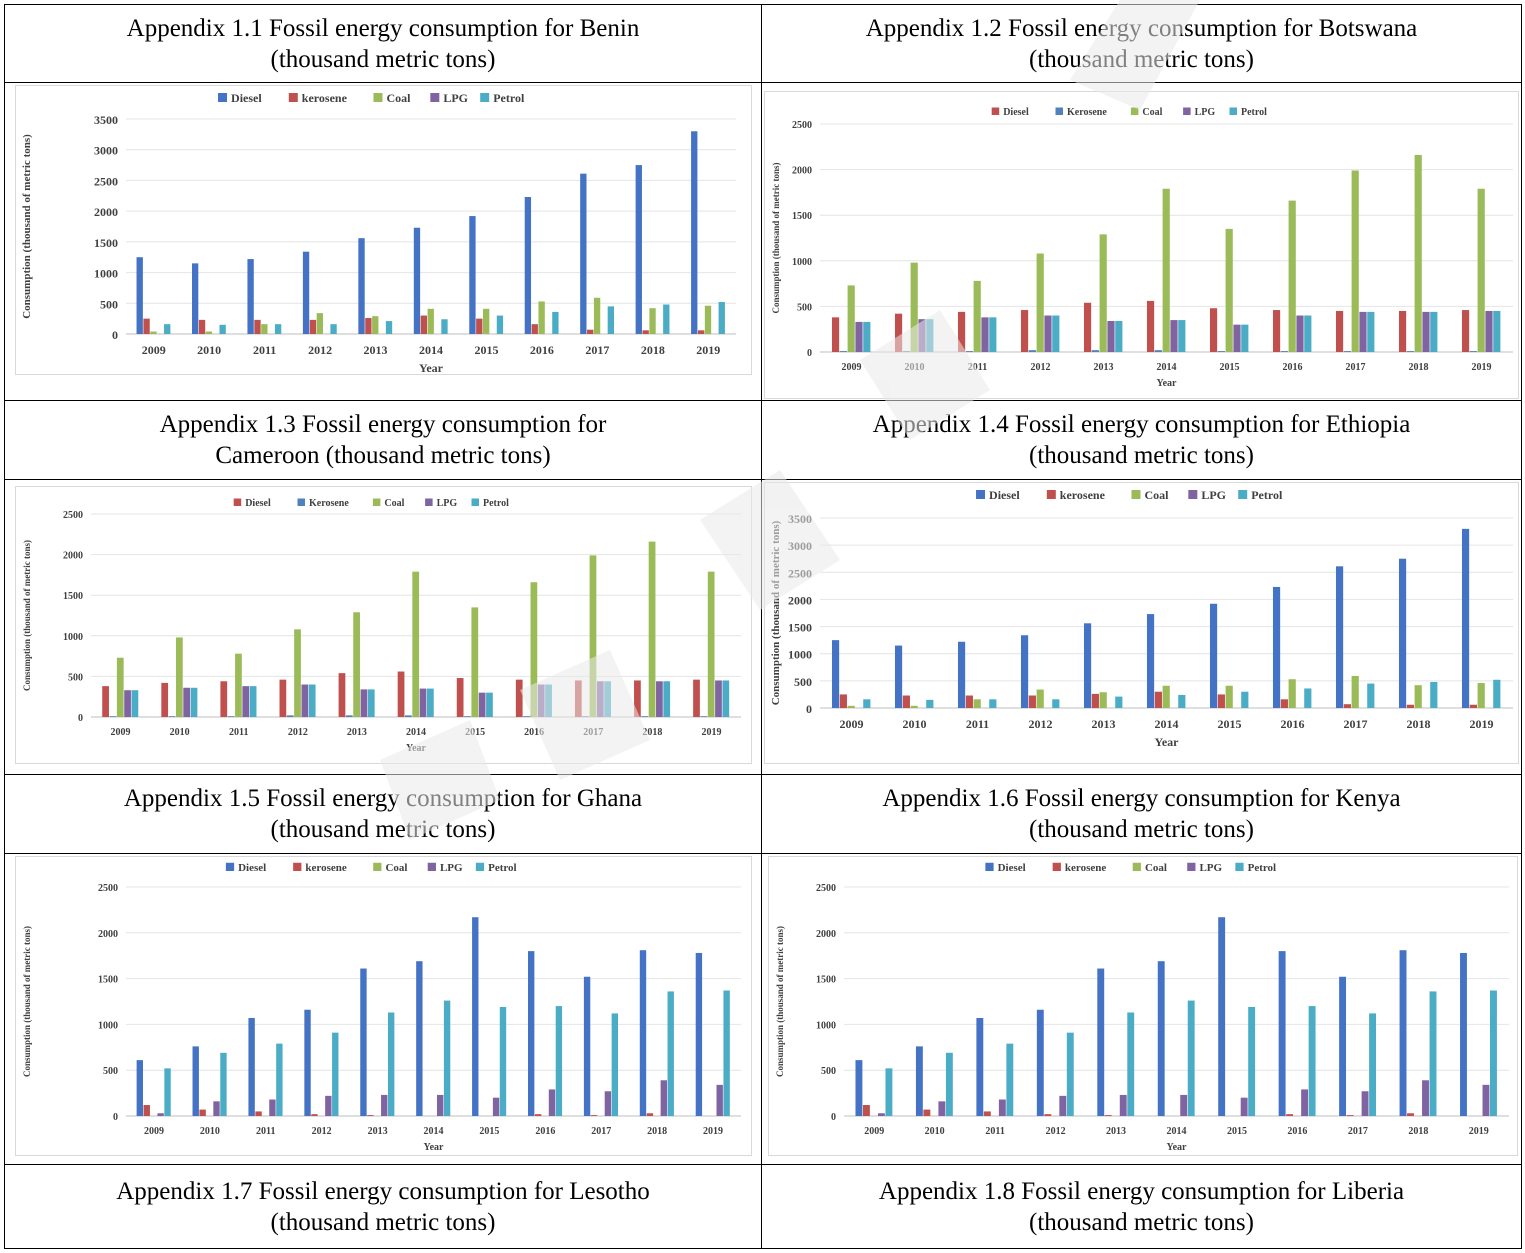  What do you see at coordinates (1237, 1131) in the screenshot?
I see `x-tick-label: 2015` at bounding box center [1237, 1131].